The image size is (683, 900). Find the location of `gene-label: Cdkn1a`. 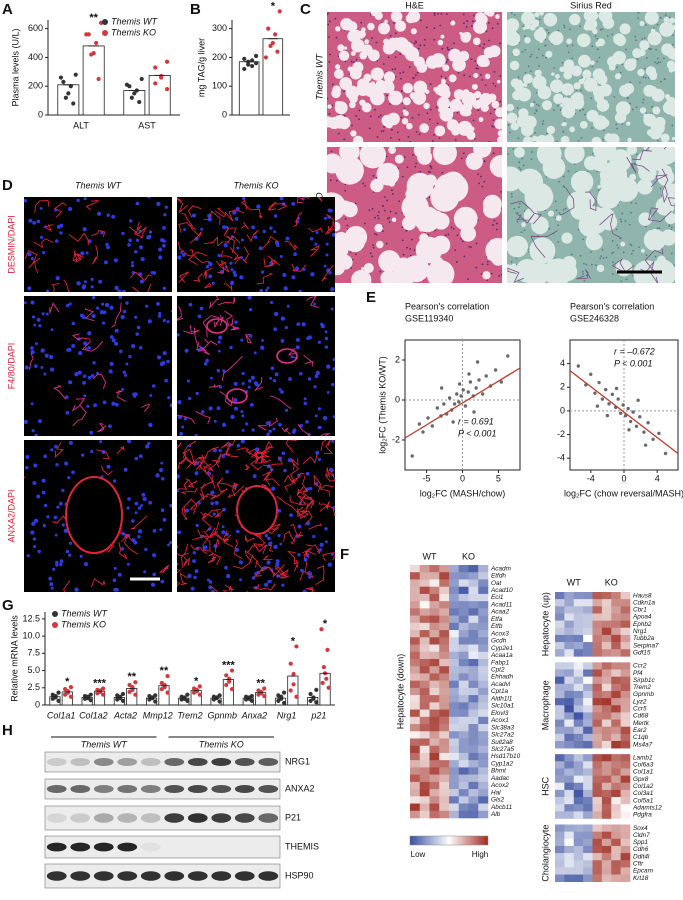

gene-label: Cdkn1a is located at coordinates (644, 602).